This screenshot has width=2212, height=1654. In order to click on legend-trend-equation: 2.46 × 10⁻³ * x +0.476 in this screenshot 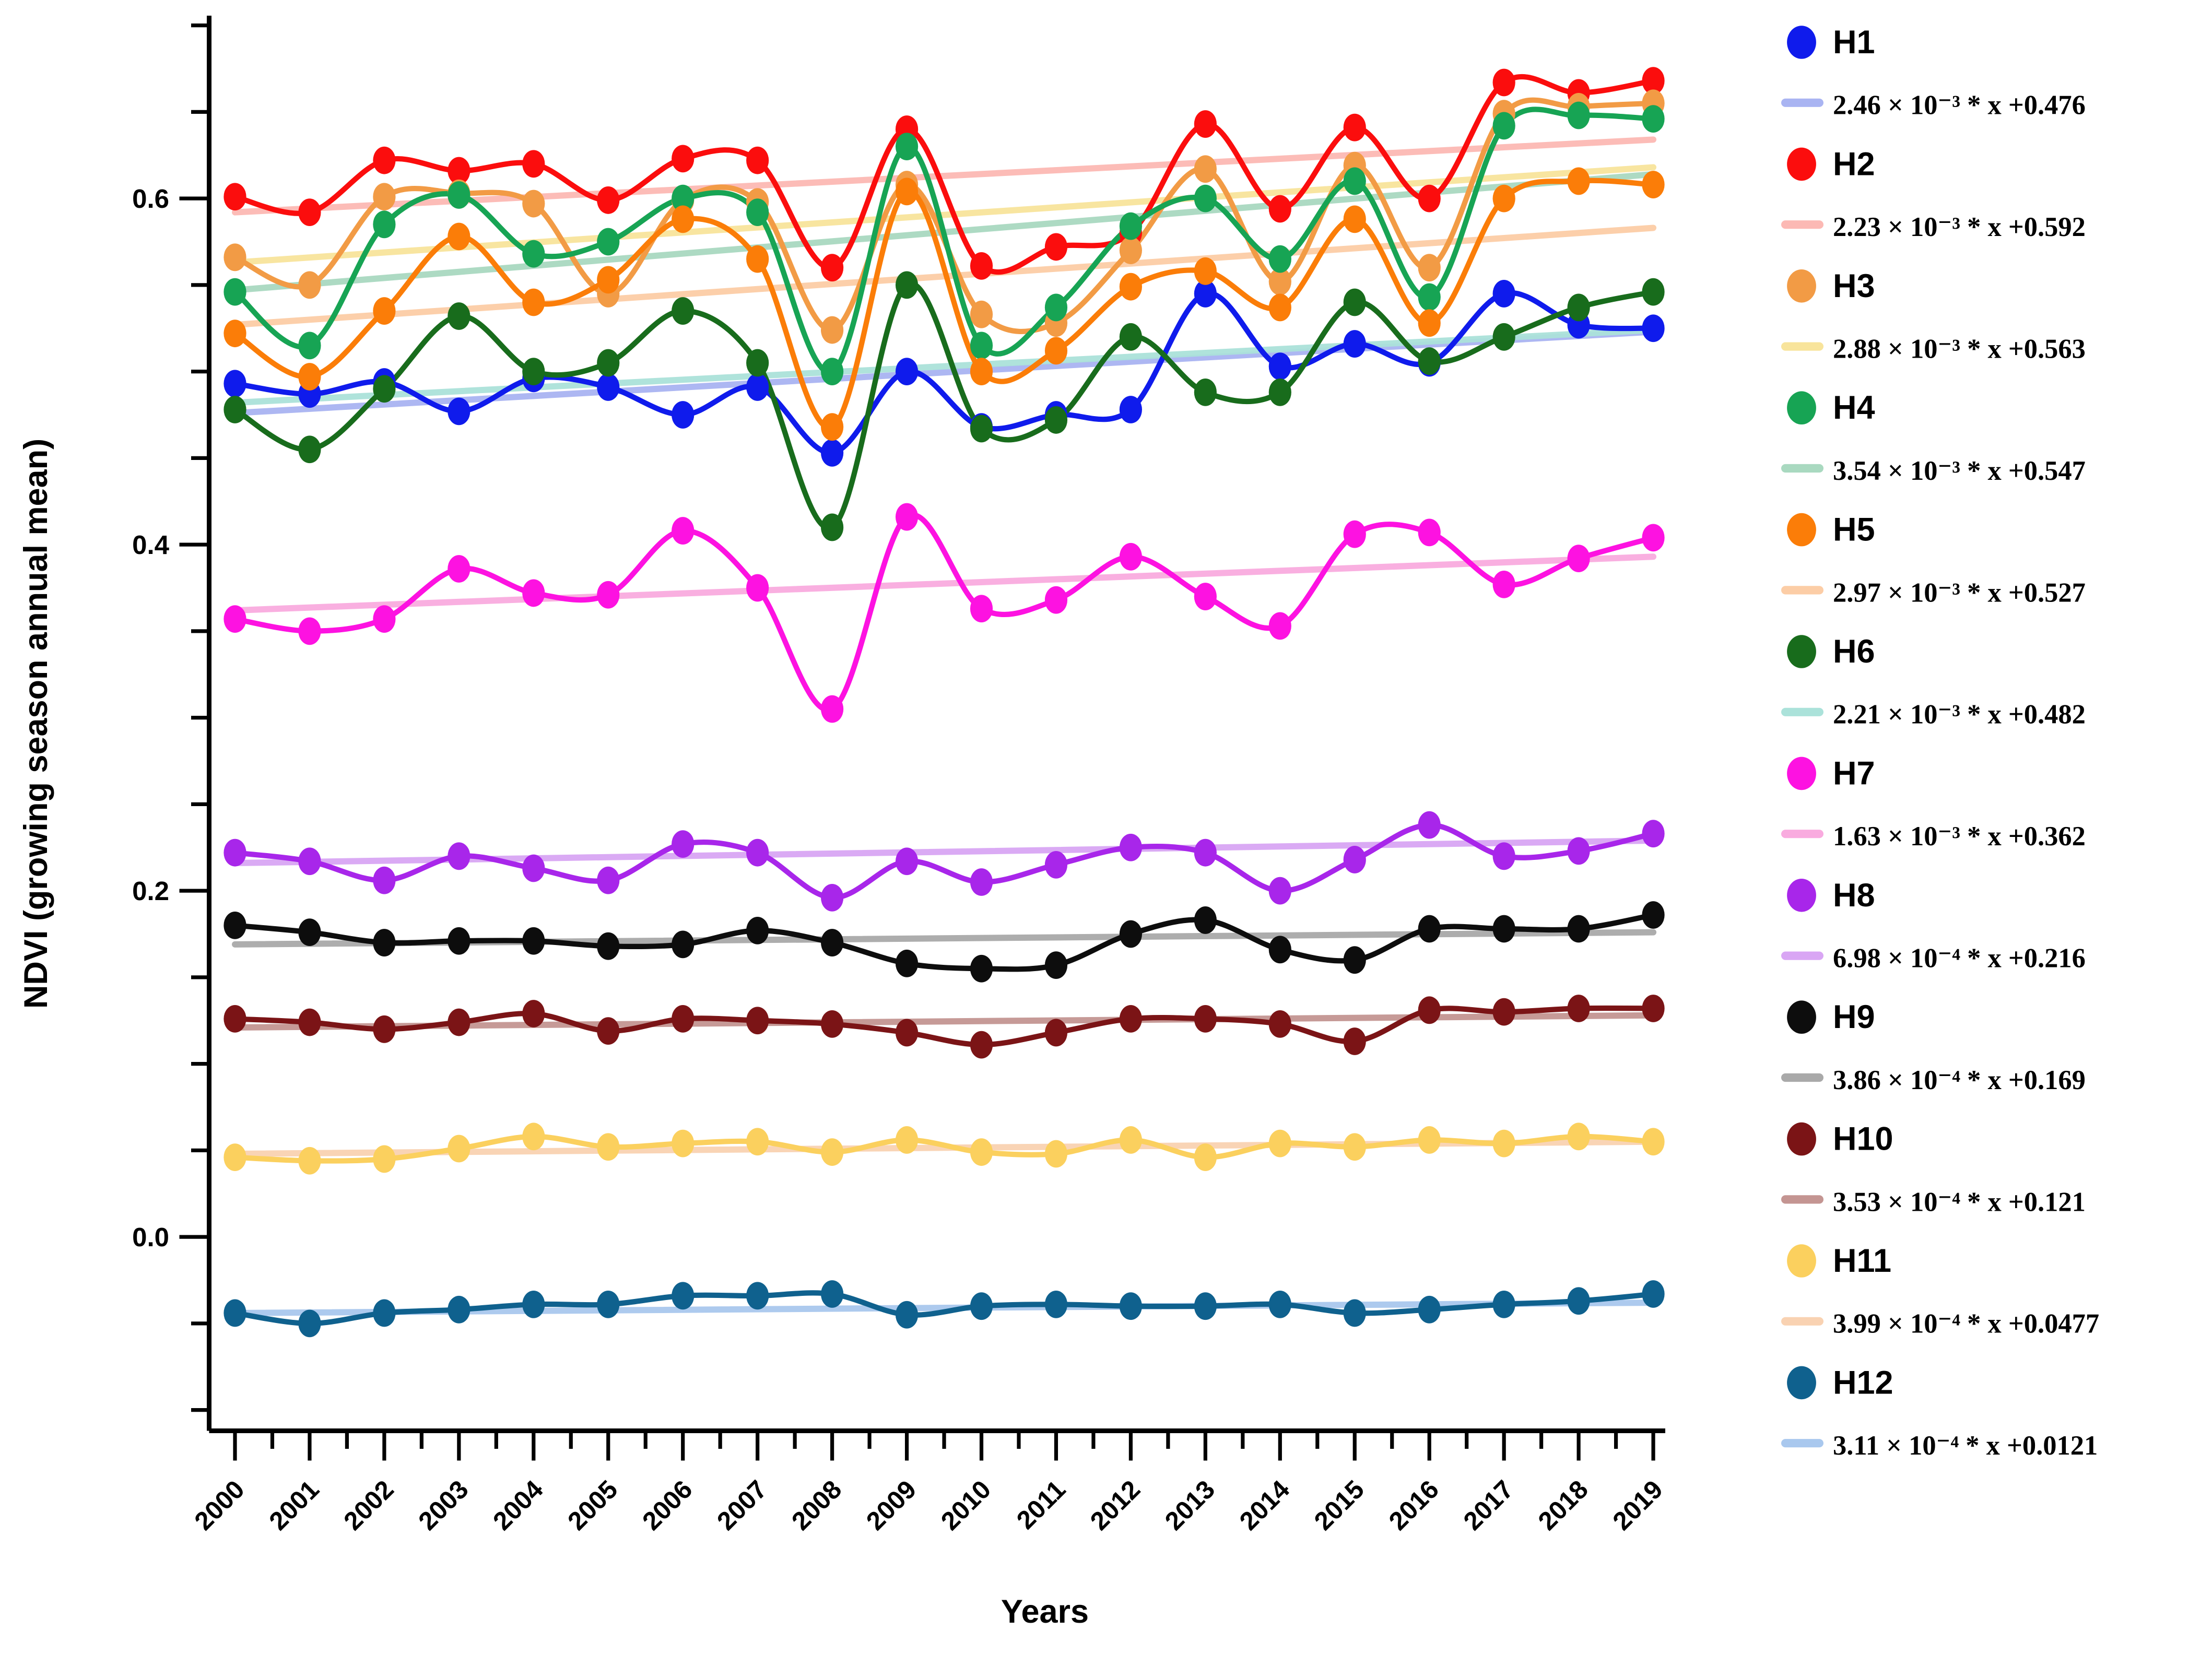, I will do `click(1959, 105)`.